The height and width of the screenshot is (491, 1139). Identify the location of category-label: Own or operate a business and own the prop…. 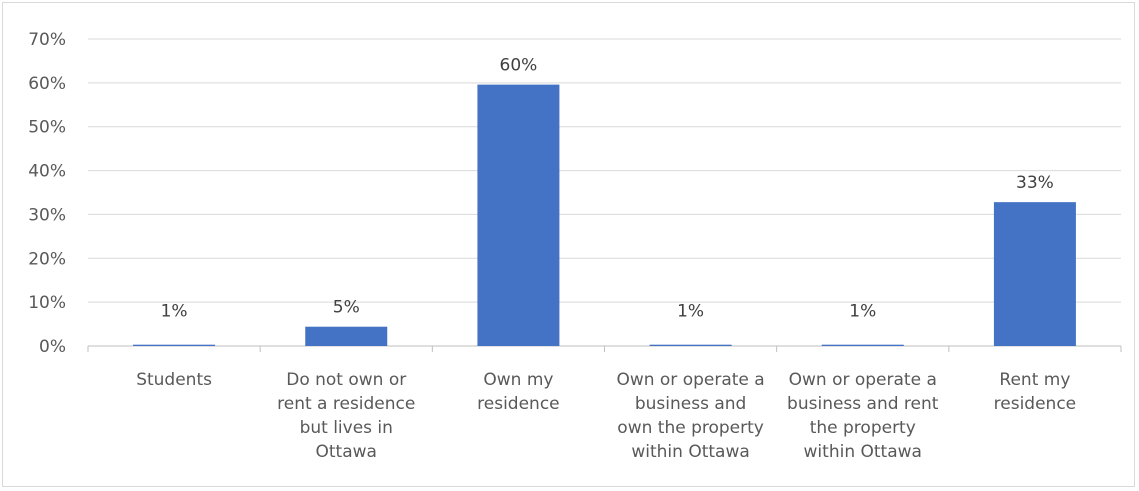
(690, 416).